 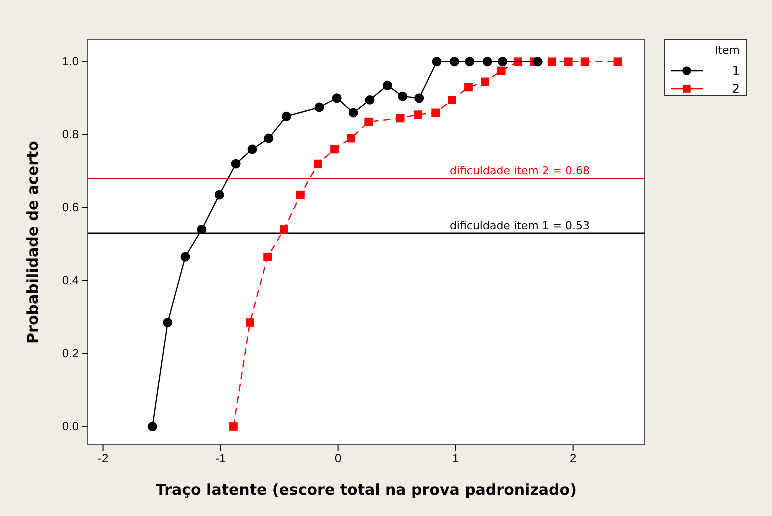 What do you see at coordinates (33, 242) in the screenshot?
I see `y-axis-title: Probabilidade de acerto` at bounding box center [33, 242].